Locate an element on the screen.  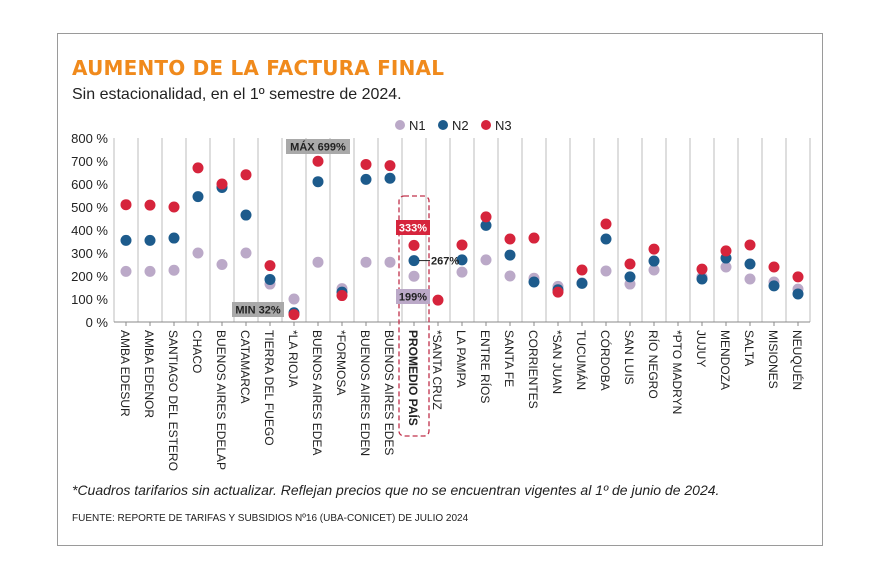
category-label: *FORMOSA is located at coordinates (341, 362).